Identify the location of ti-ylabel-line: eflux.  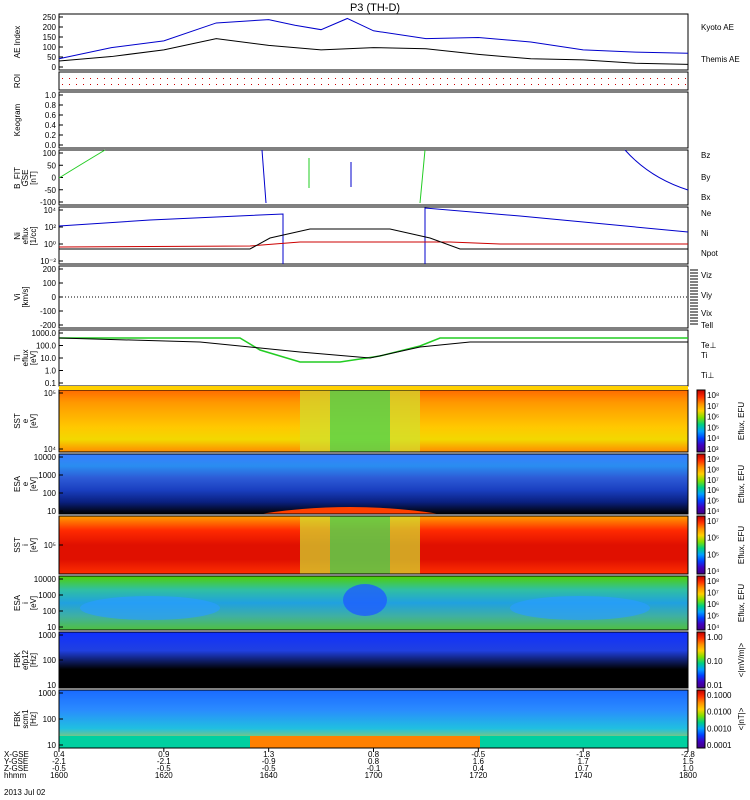
(25, 358).